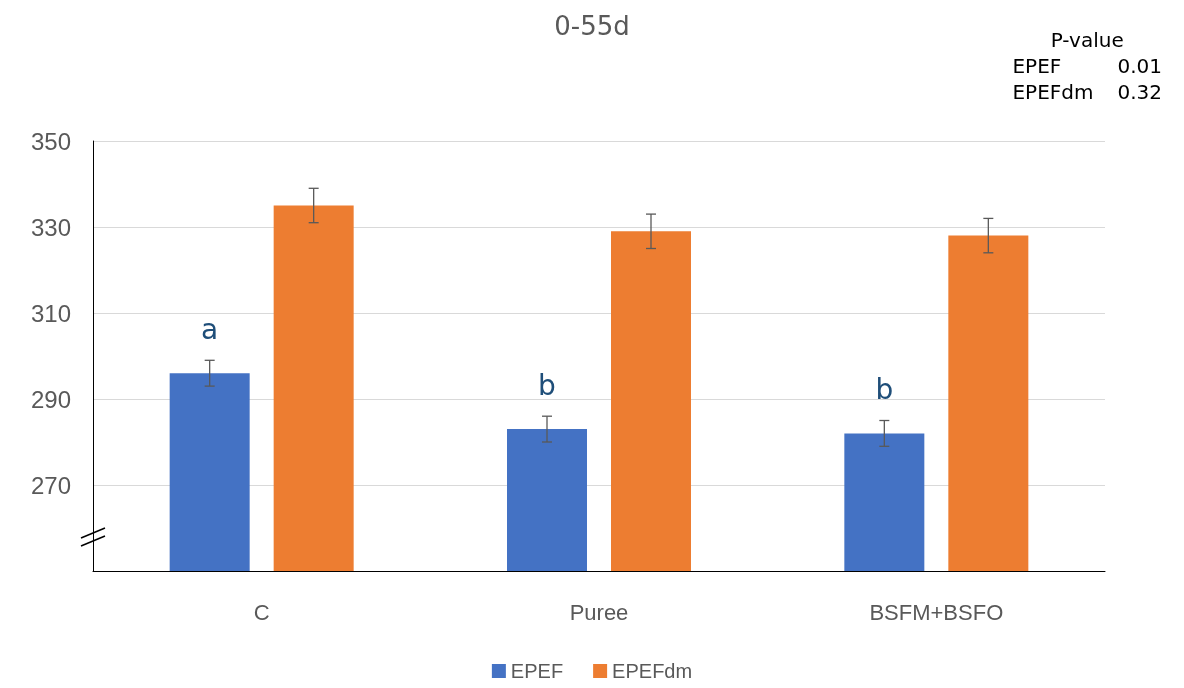 The height and width of the screenshot is (688, 1184). I want to click on x-tick-label: BSFM+BSFO, so click(936, 612).